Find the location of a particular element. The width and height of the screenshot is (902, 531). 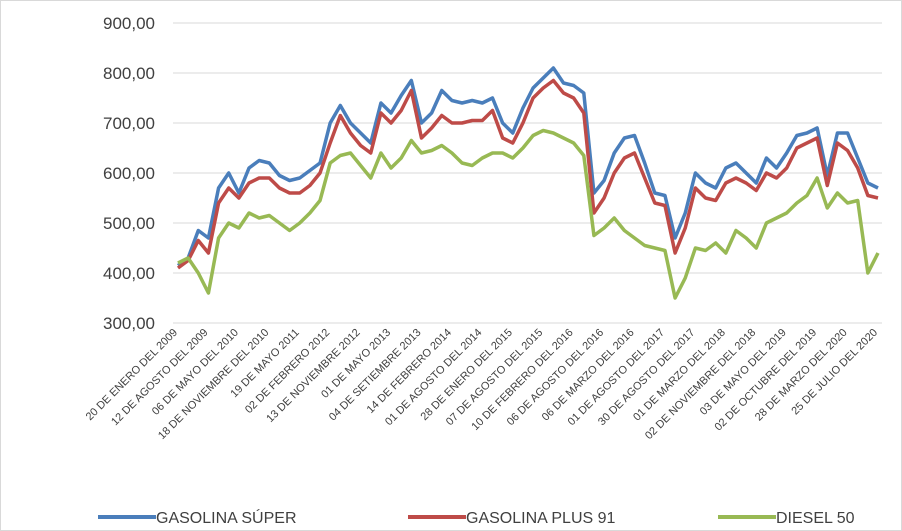

y-tick-label: 600,00 is located at coordinates (129, 173).